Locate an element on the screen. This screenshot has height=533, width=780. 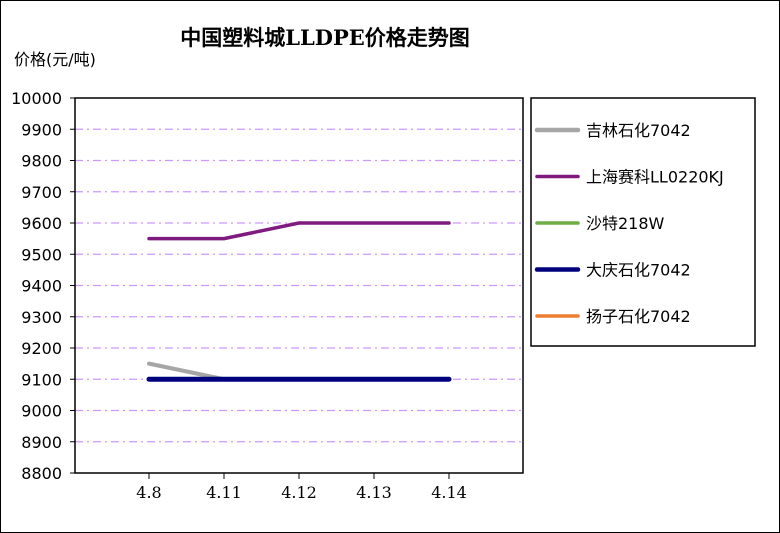
x-axis-ticks: 4.8 4.11 4.12 4.13 4.14 is located at coordinates (301, 487).